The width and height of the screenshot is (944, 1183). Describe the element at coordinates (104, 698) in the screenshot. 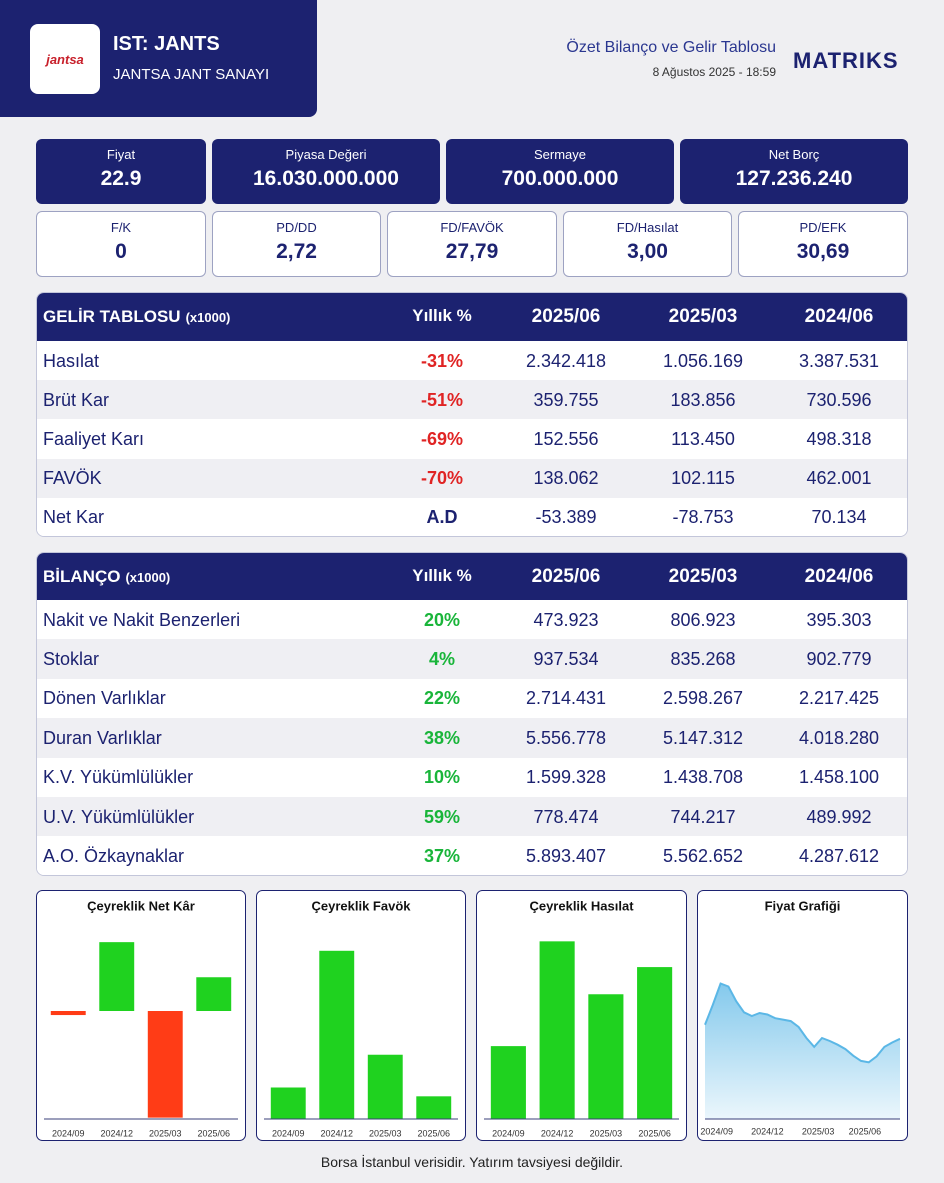

I see `row-label: Dönen Varlıklar` at that location.